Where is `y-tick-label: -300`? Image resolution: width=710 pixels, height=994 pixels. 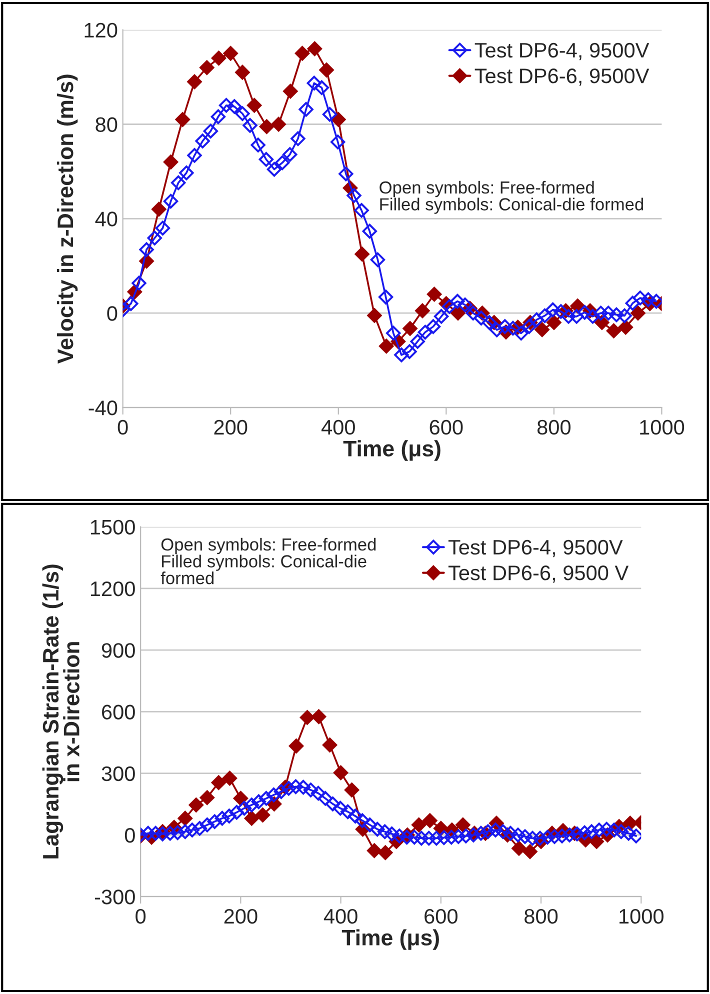 y-tick-label: -300 is located at coordinates (114, 897).